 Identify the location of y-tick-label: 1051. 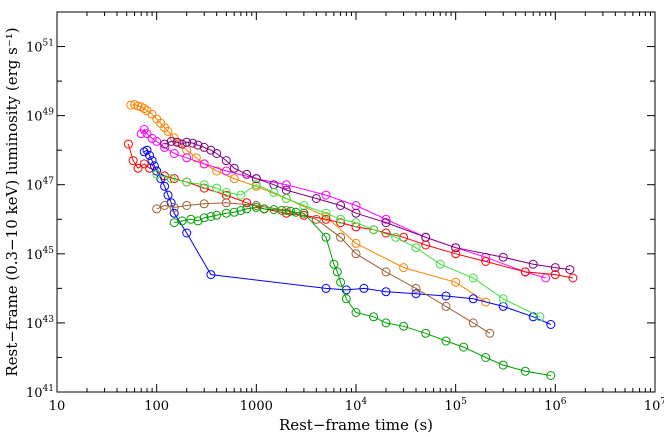
(40, 47).